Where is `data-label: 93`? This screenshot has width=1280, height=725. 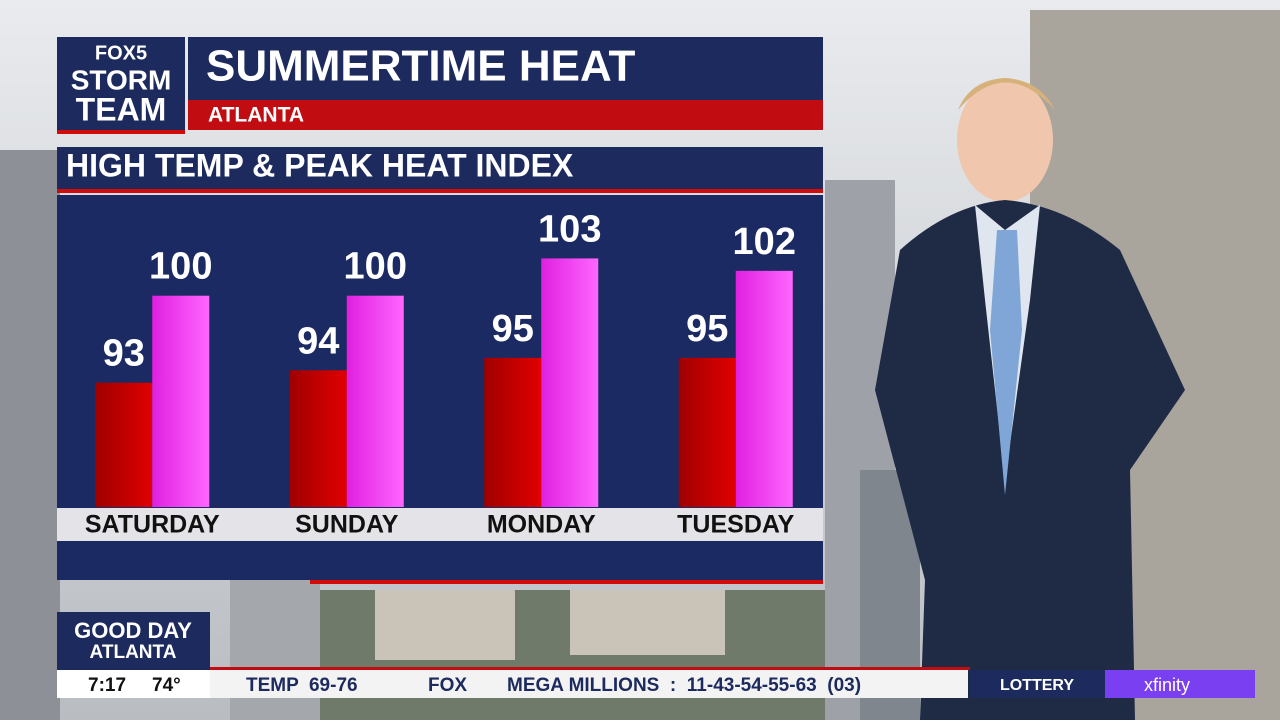 data-label: 93 is located at coordinates (124, 354).